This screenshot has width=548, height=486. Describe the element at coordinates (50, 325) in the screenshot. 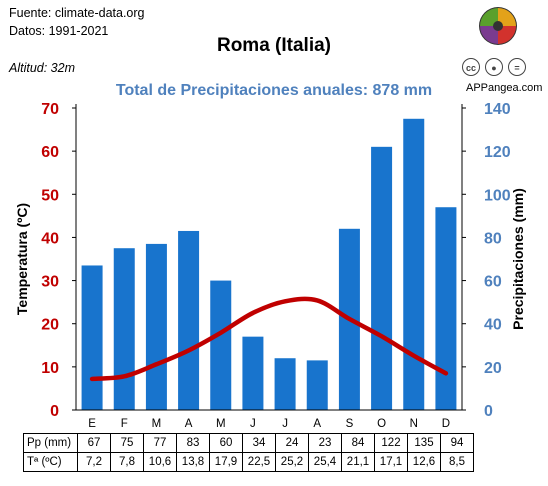

I see `left-tick-label: 20` at that location.